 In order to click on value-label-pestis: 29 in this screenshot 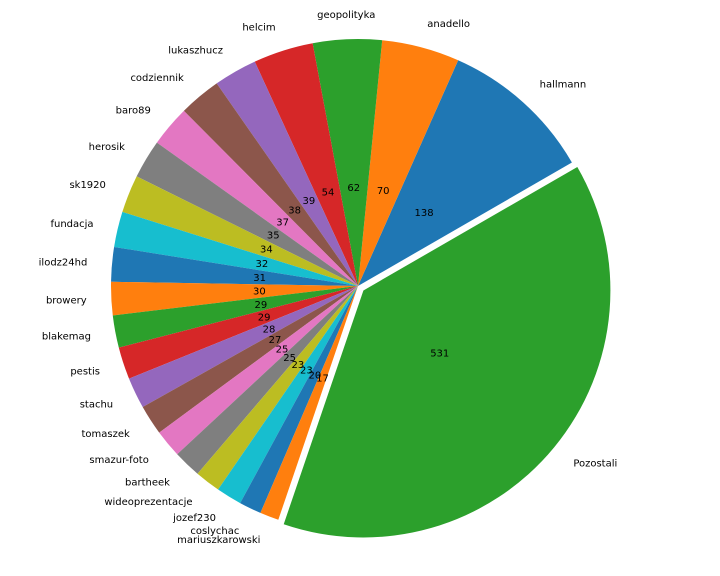, I will do `click(264, 317)`.